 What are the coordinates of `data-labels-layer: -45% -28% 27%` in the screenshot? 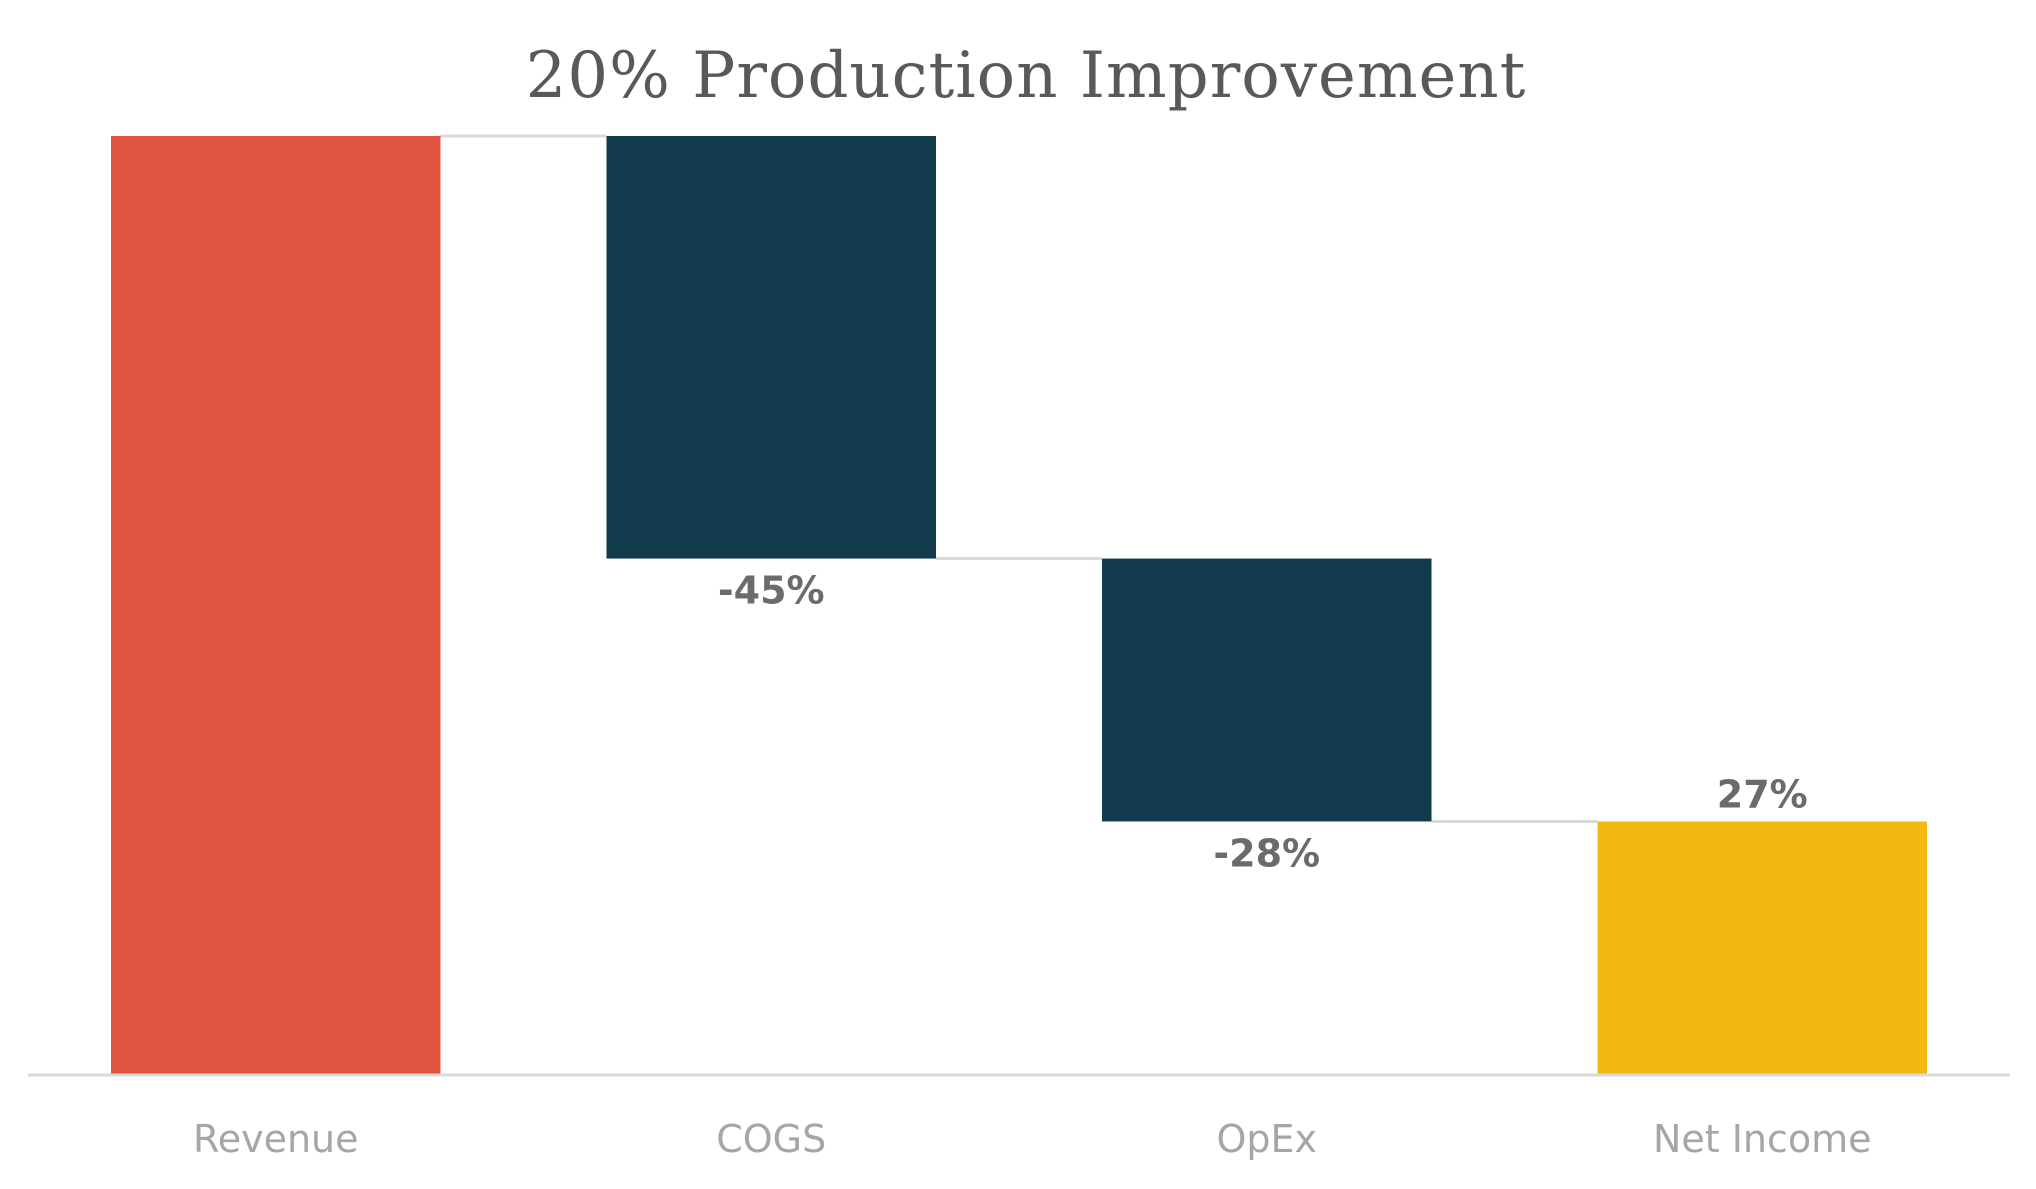 It's located at (1263, 722).